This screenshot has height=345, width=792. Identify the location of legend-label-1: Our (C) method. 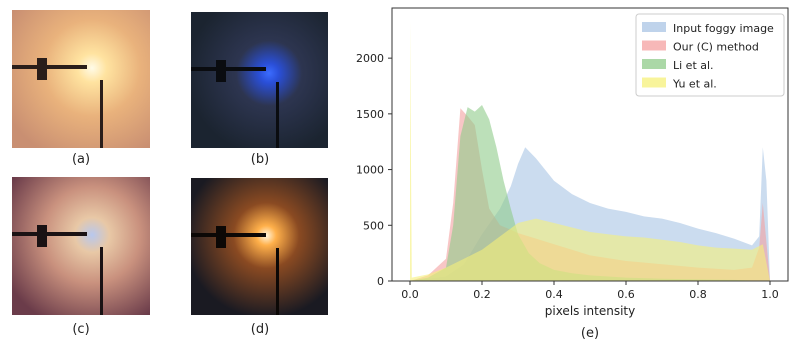
(716, 47).